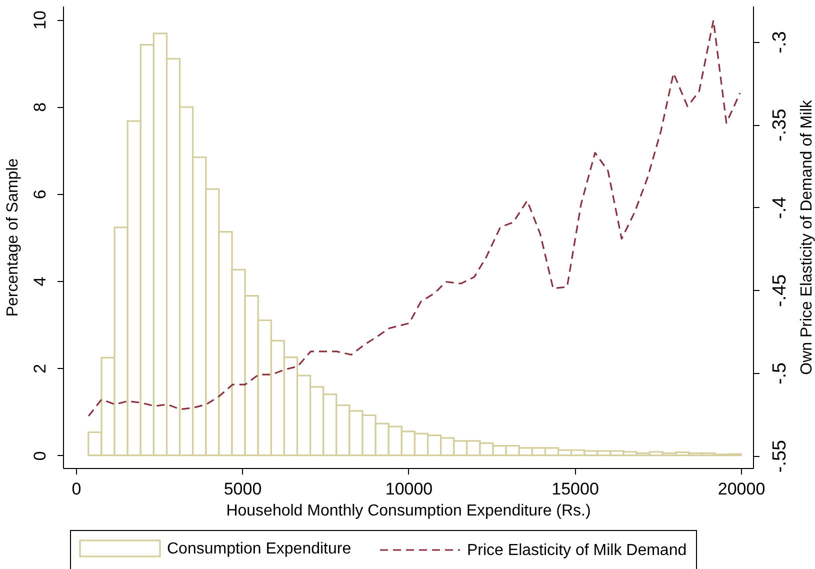  What do you see at coordinates (259, 549) in the screenshot?
I see `legend-label: Consumption Expenditure` at bounding box center [259, 549].